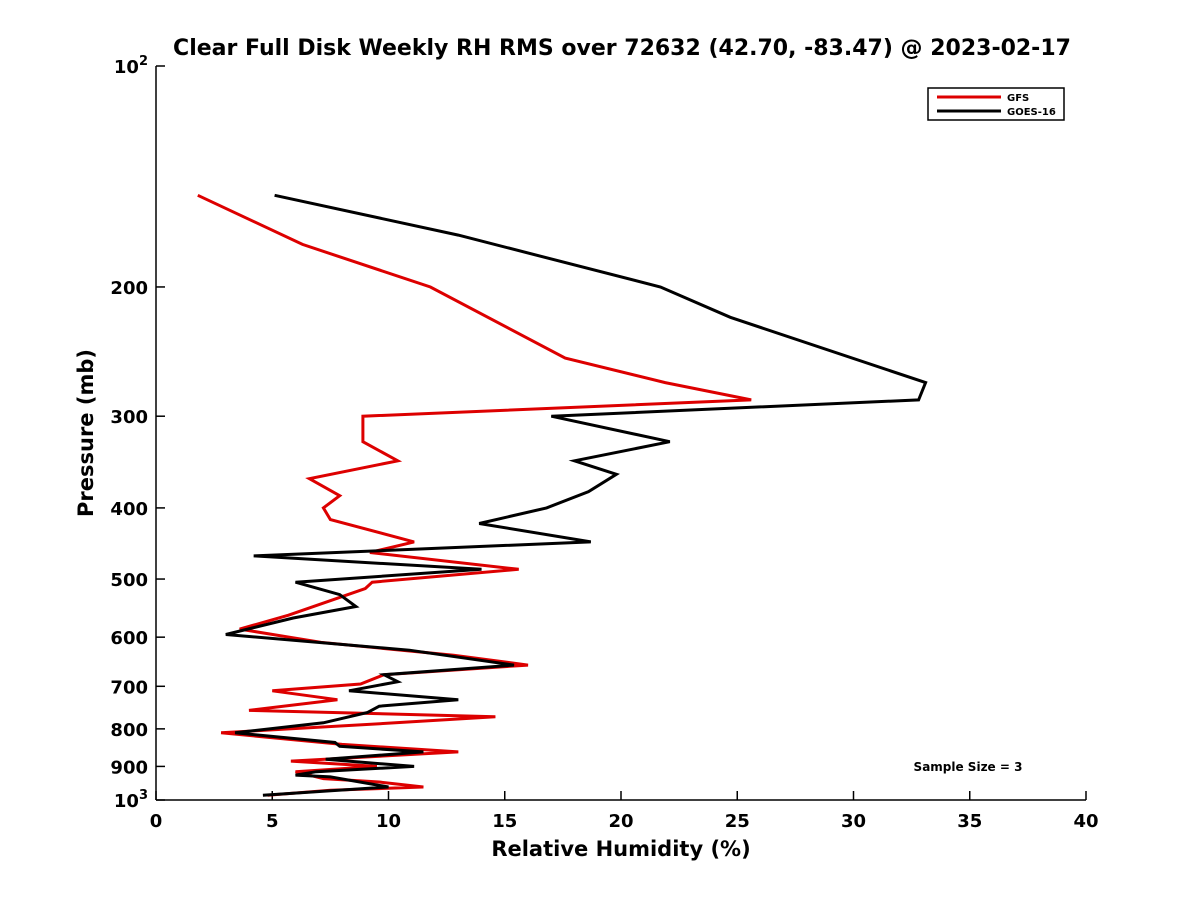 The width and height of the screenshot is (1200, 900). What do you see at coordinates (737, 821) in the screenshot?
I see `x-tick-label: 25` at bounding box center [737, 821].